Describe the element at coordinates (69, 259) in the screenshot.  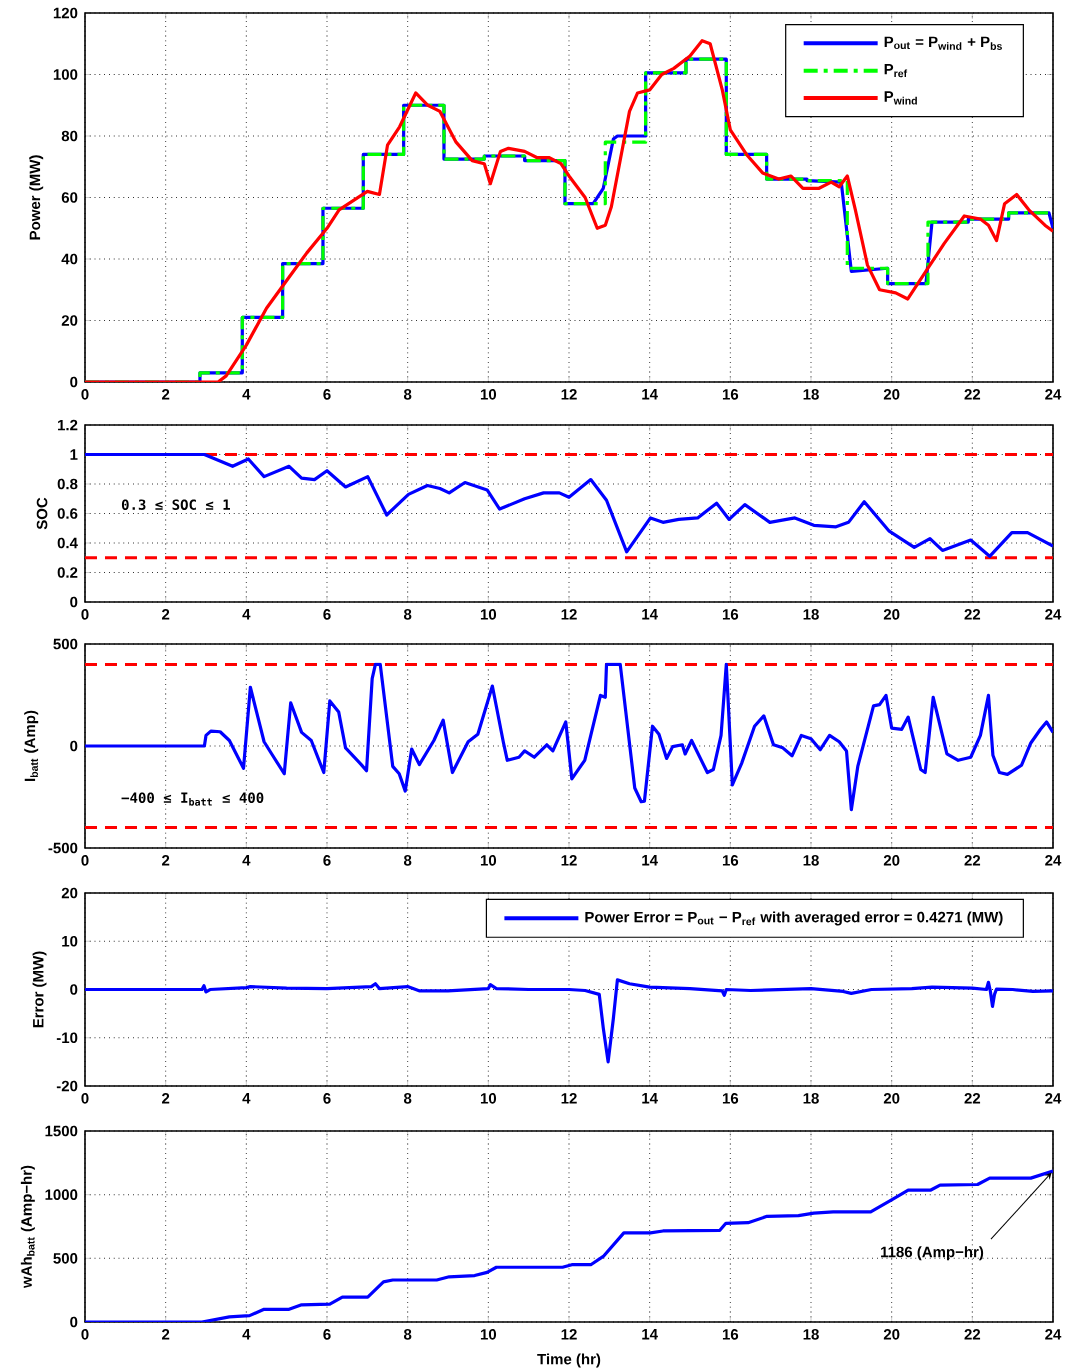
I see `y-tick-label: 40` at that location.